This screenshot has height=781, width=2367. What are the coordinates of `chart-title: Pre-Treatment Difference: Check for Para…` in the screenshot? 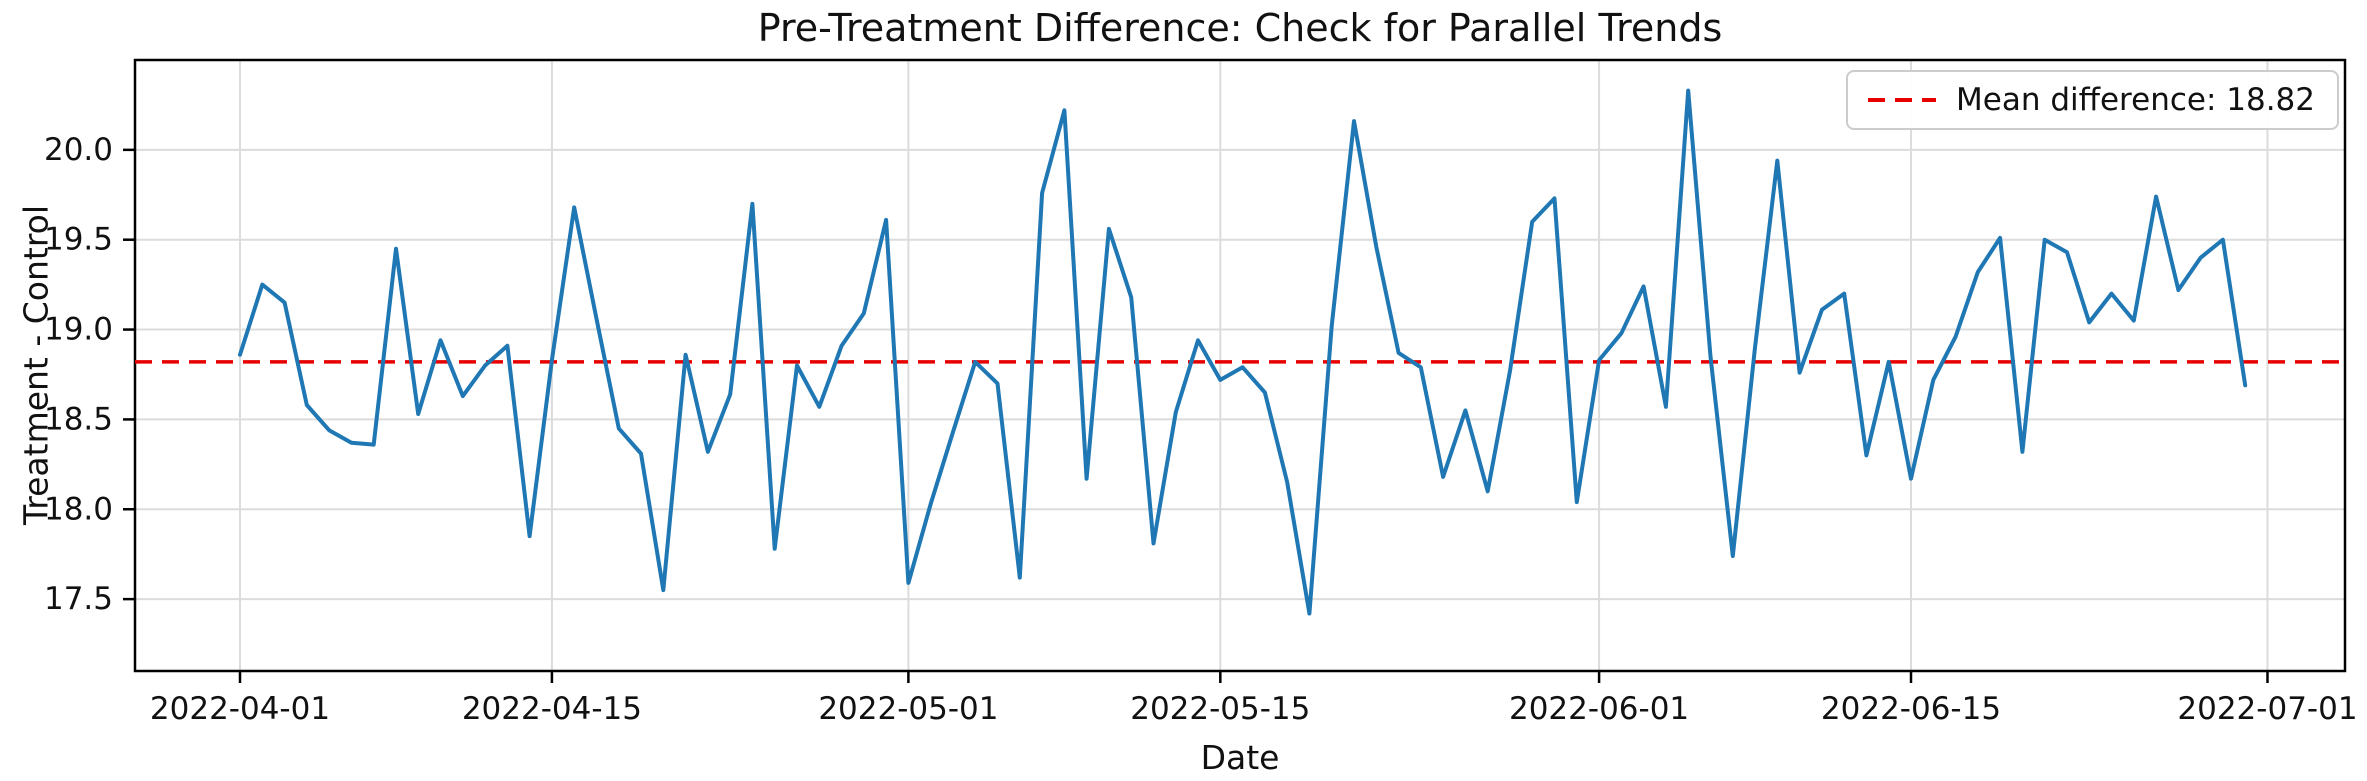 It's located at (1240, 28).